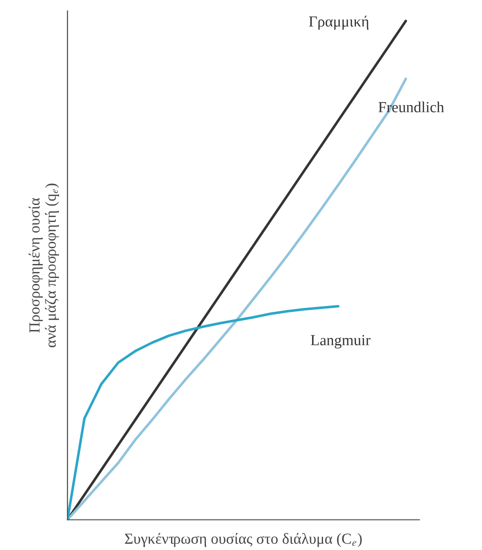 This screenshot has height=550, width=482. Describe the element at coordinates (338, 23) in the screenshot. I see `series-label: Γραμμική` at that location.